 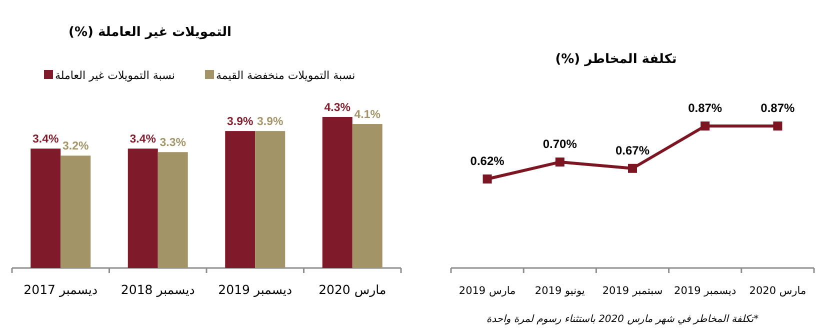 I want to click on data-label: 4.3%, so click(x=337, y=108).